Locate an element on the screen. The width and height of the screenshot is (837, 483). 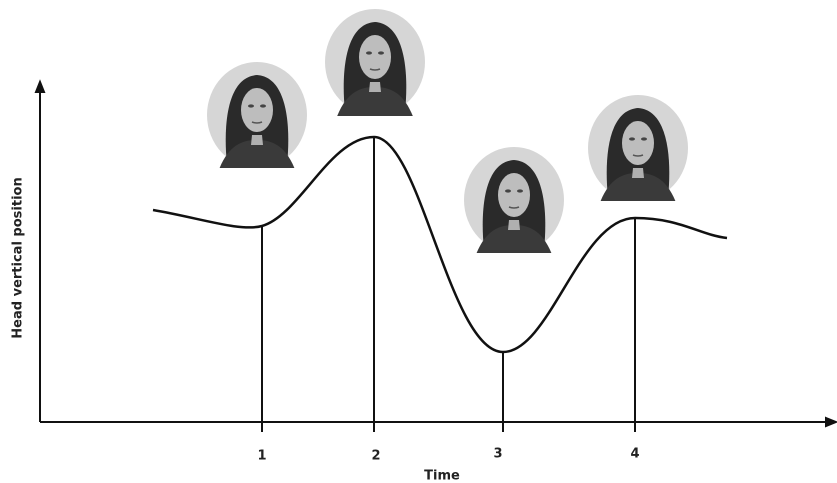
time-label: 1 is located at coordinates (261, 456).